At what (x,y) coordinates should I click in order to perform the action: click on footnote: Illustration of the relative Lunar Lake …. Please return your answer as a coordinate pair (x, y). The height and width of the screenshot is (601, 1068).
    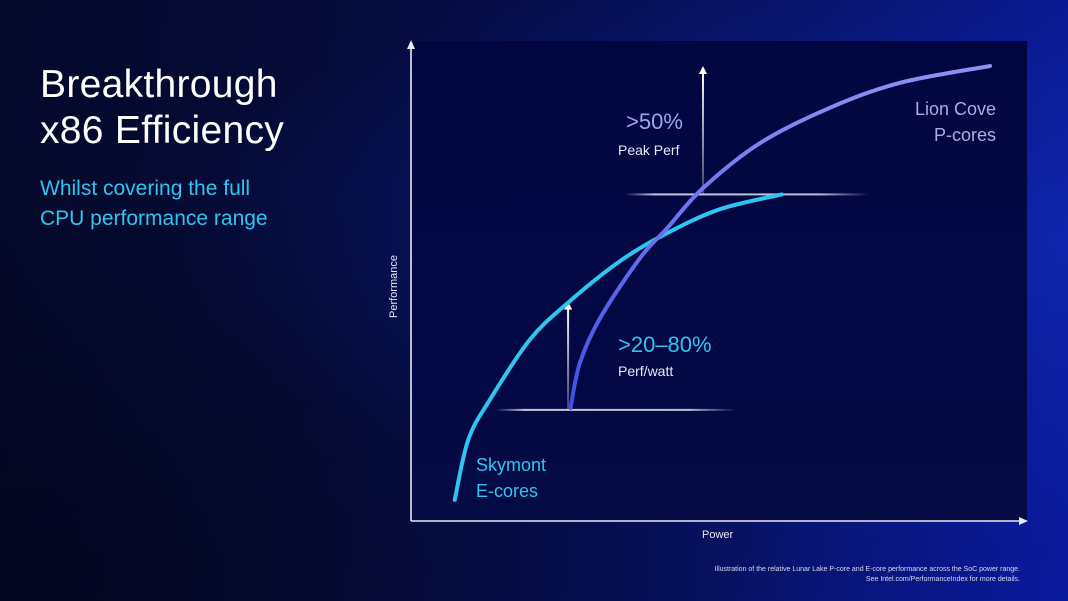
    Looking at the image, I should click on (867, 575).